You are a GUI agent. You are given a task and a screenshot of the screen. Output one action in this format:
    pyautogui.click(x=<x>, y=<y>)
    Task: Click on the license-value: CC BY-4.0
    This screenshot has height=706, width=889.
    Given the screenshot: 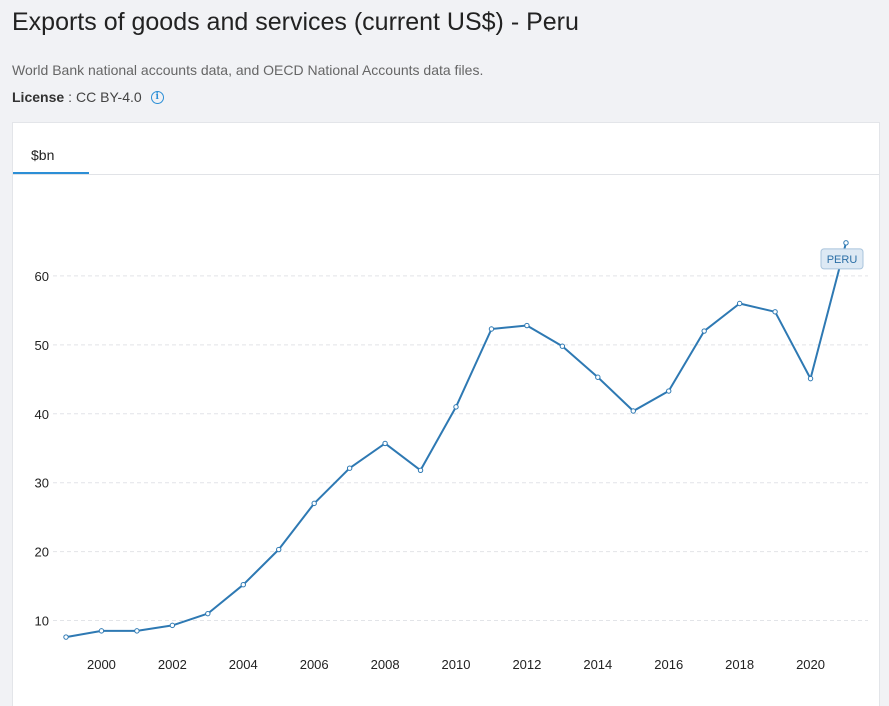 What is the action you would take?
    pyautogui.click(x=109, y=97)
    